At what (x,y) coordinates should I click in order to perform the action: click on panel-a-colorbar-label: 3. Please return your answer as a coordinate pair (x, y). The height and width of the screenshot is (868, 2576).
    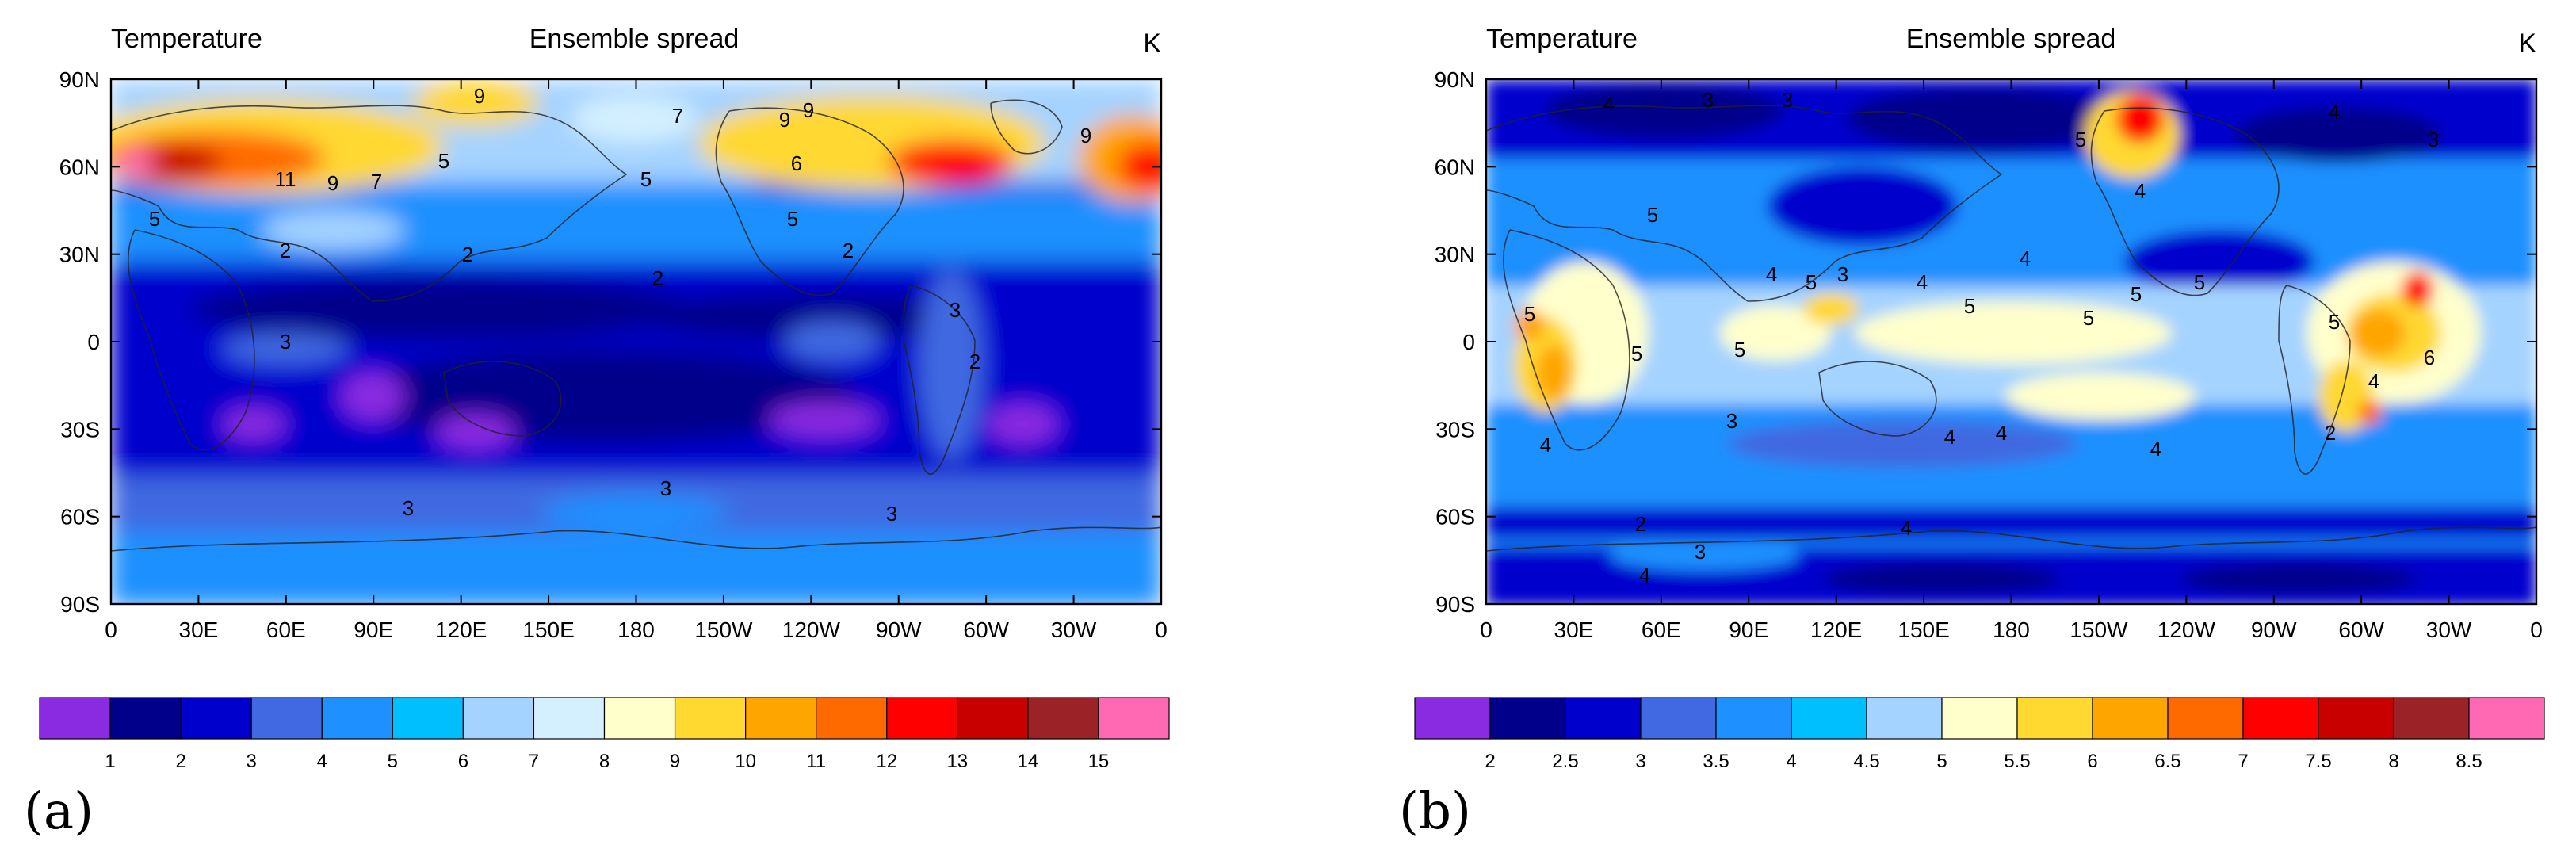
    Looking at the image, I should click on (252, 761).